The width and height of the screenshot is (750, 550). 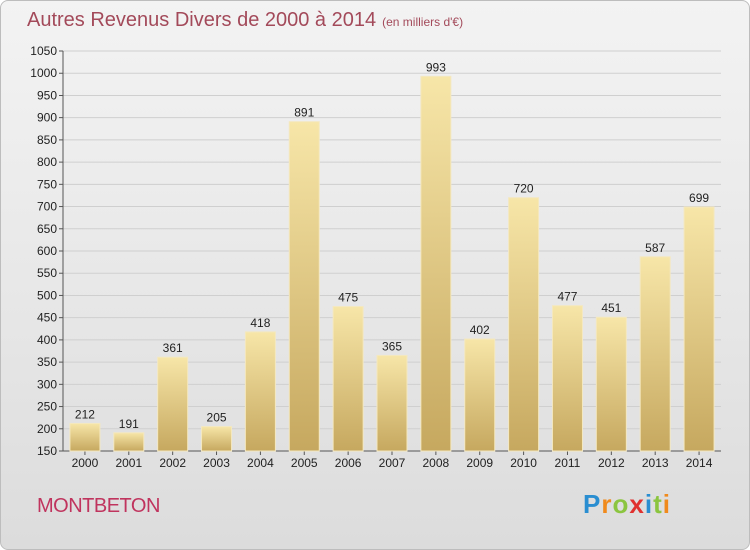 I want to click on bar-2009, so click(x=480, y=395).